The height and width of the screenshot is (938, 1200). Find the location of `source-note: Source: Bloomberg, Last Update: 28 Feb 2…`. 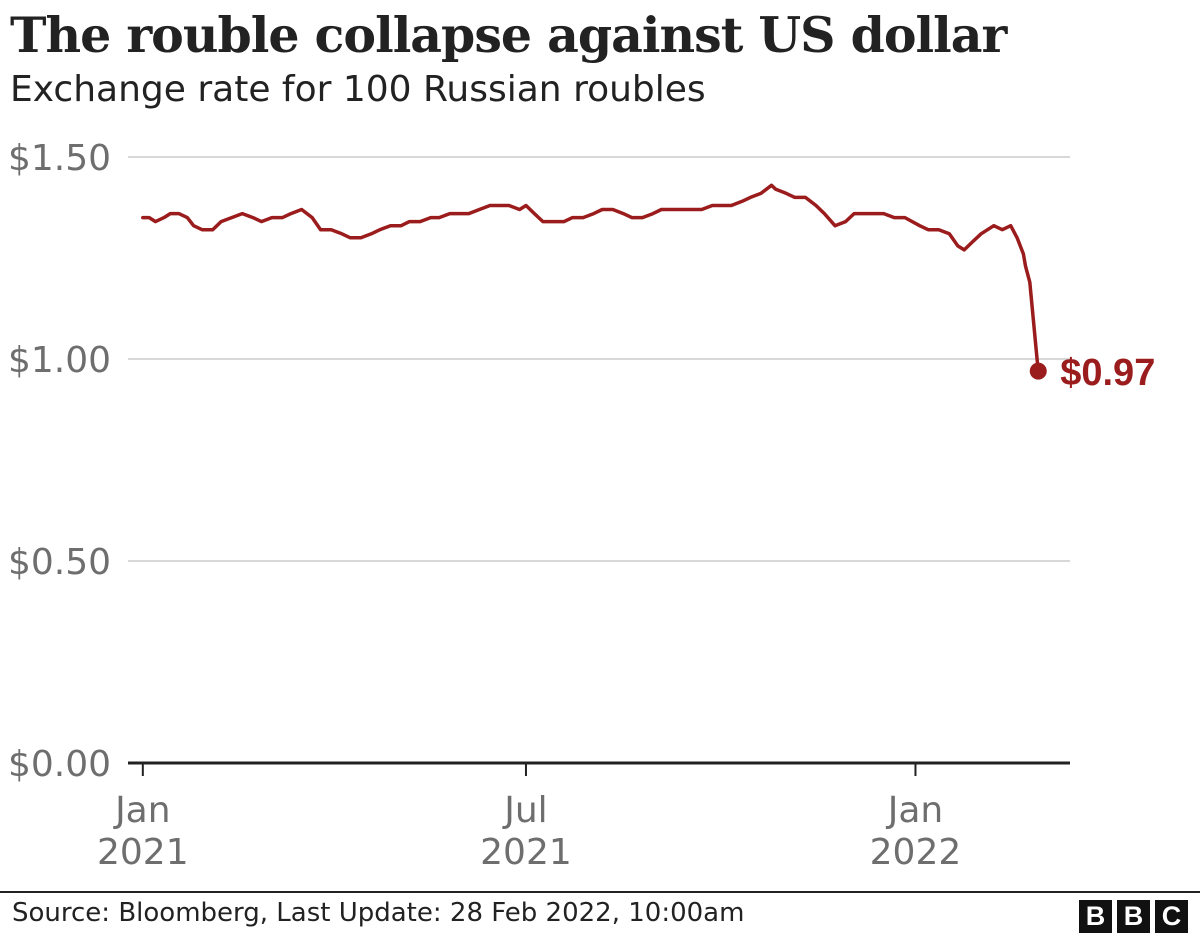

source-note: Source: Bloomberg, Last Update: 28 Feb 2… is located at coordinates (378, 913).